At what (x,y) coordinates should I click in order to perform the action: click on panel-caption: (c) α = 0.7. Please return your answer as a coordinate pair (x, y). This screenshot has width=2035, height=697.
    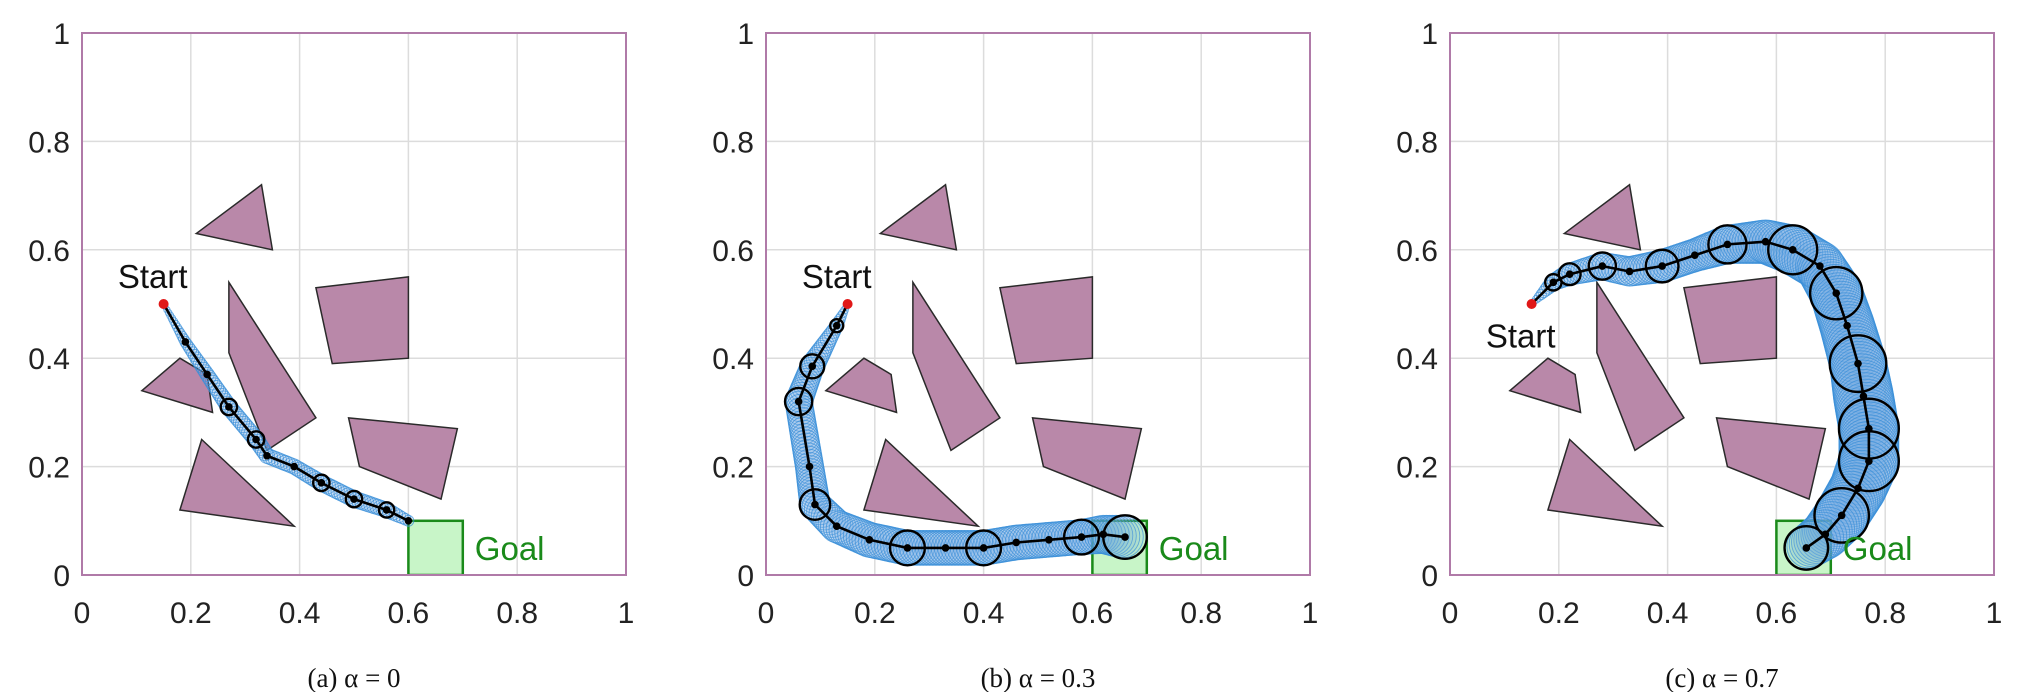
    Looking at the image, I should click on (1721, 677).